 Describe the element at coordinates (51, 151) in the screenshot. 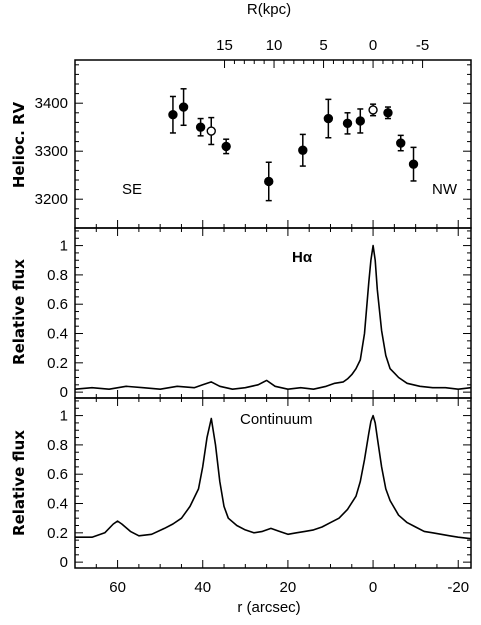

I see `y-tick-label: 3300` at that location.